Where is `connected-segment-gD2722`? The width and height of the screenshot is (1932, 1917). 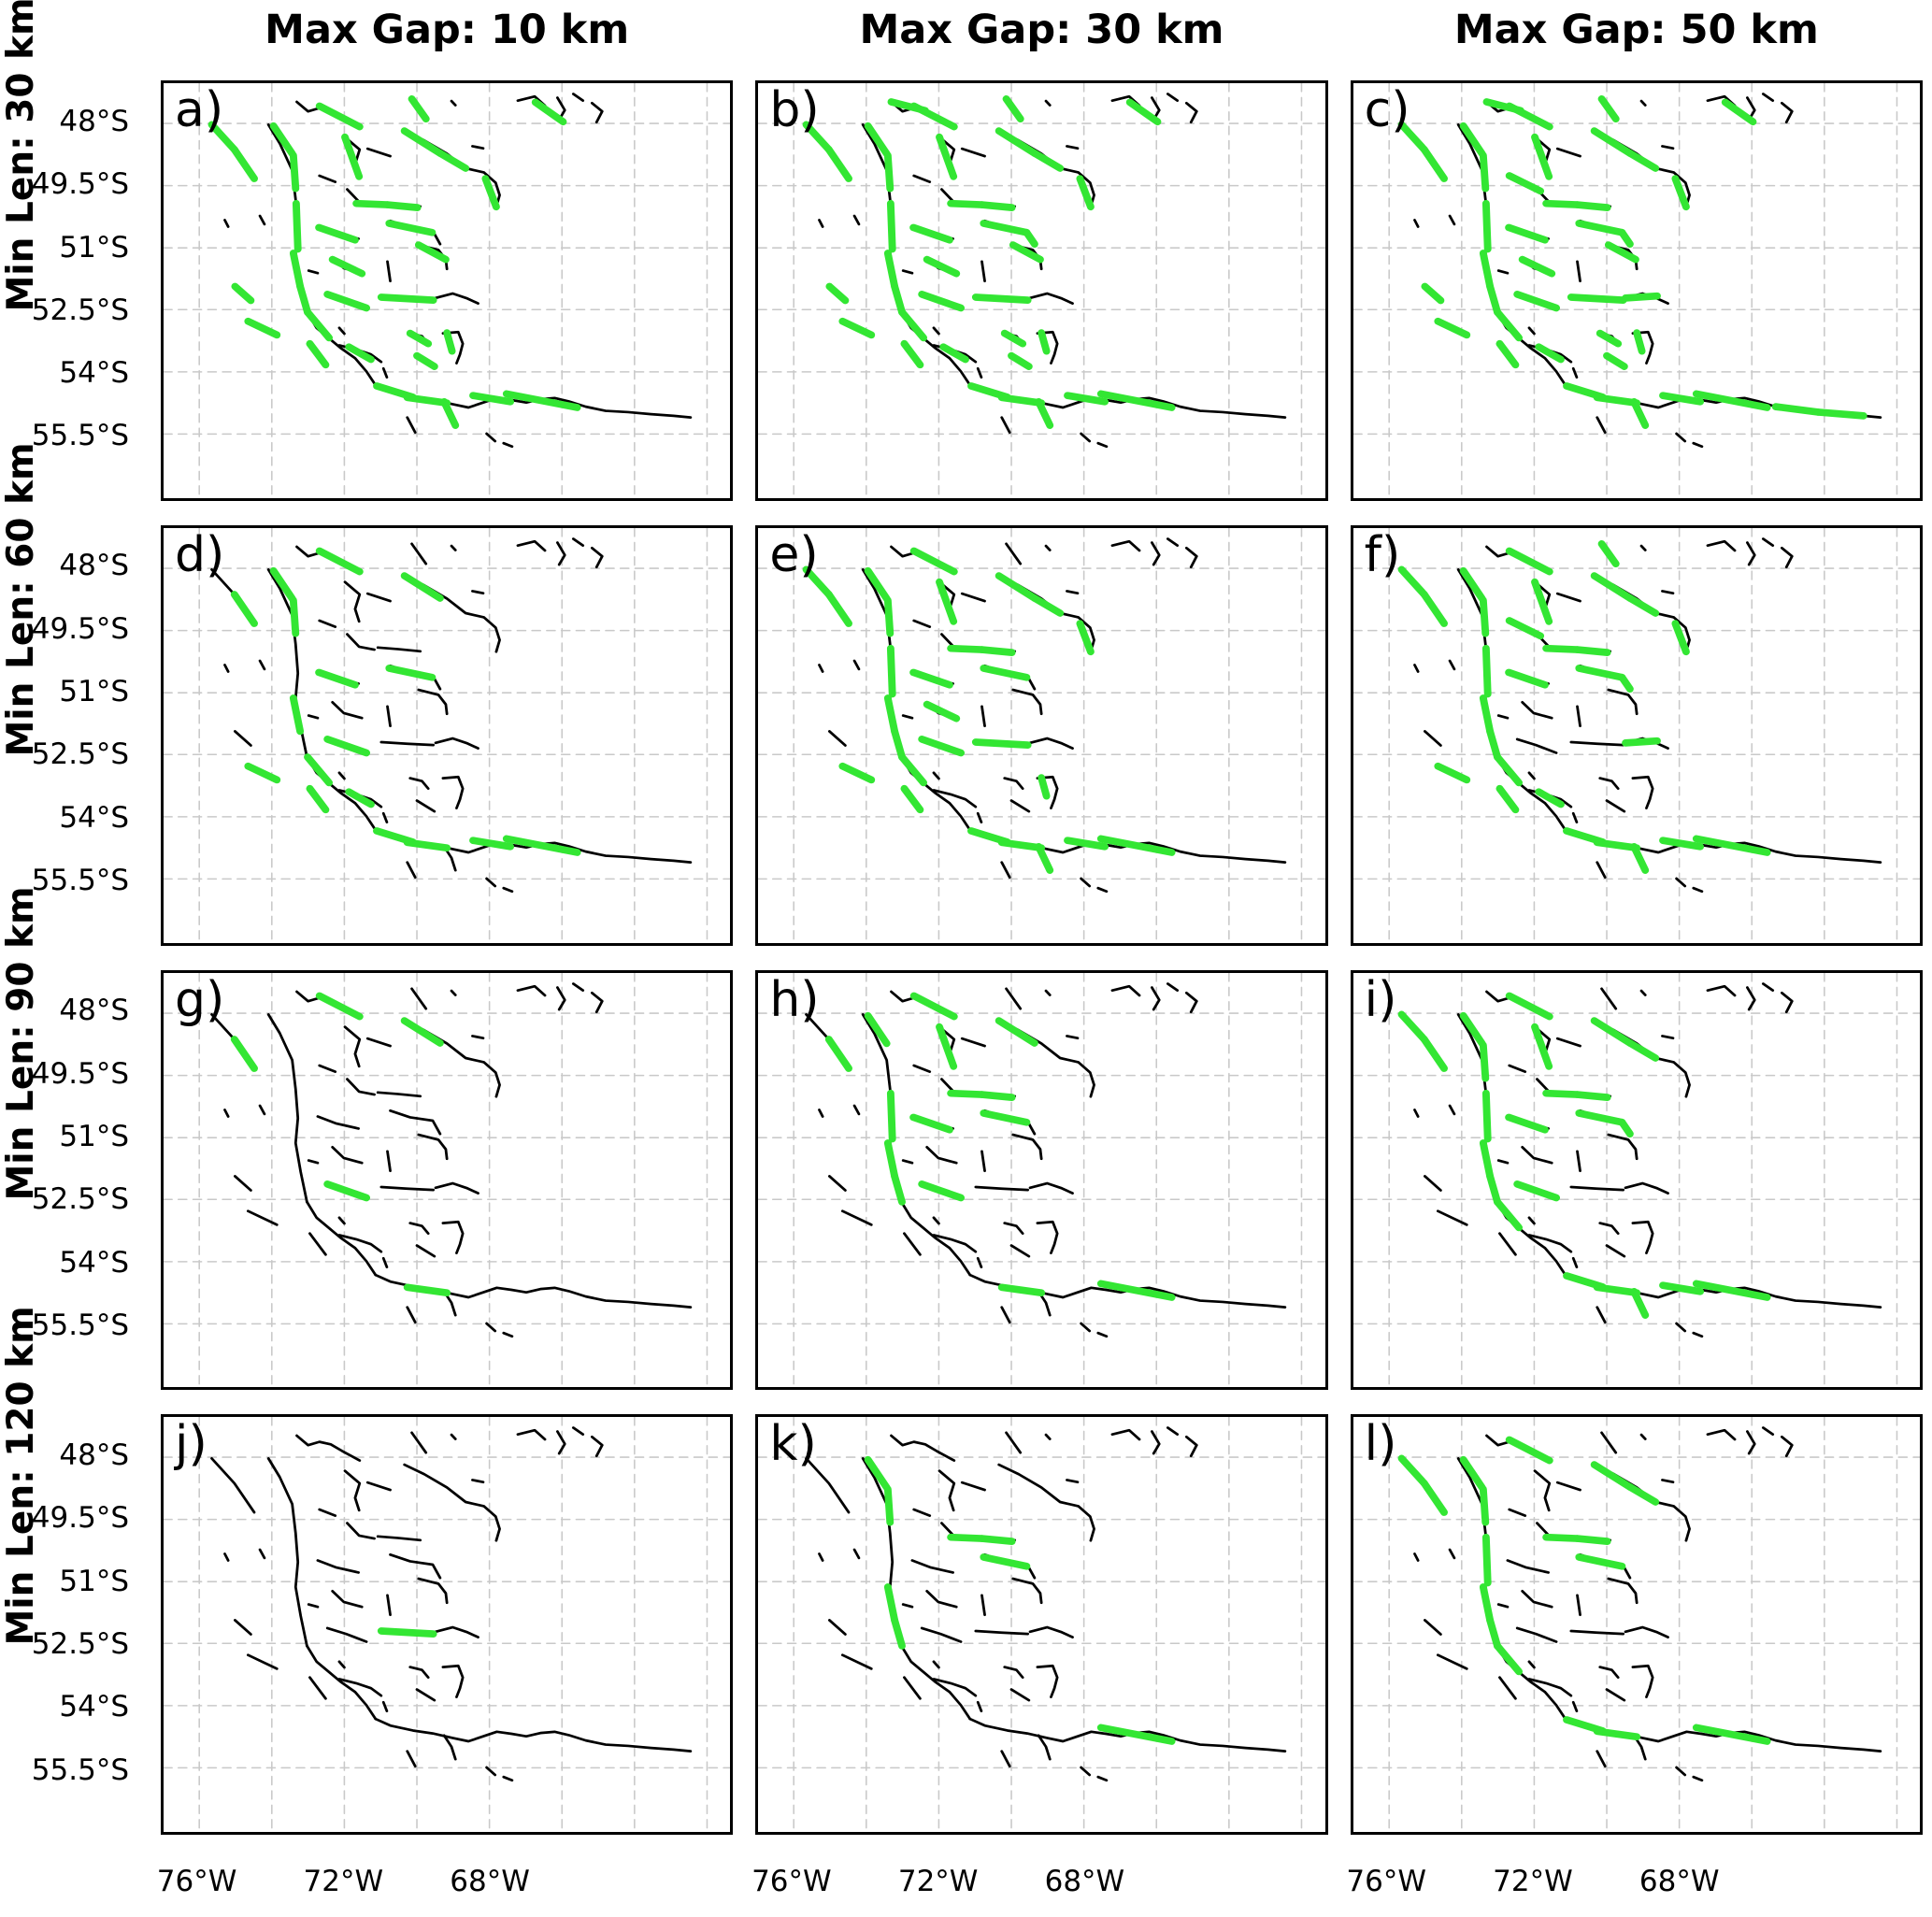 connected-segment-gD2722 is located at coordinates (1524, 183).